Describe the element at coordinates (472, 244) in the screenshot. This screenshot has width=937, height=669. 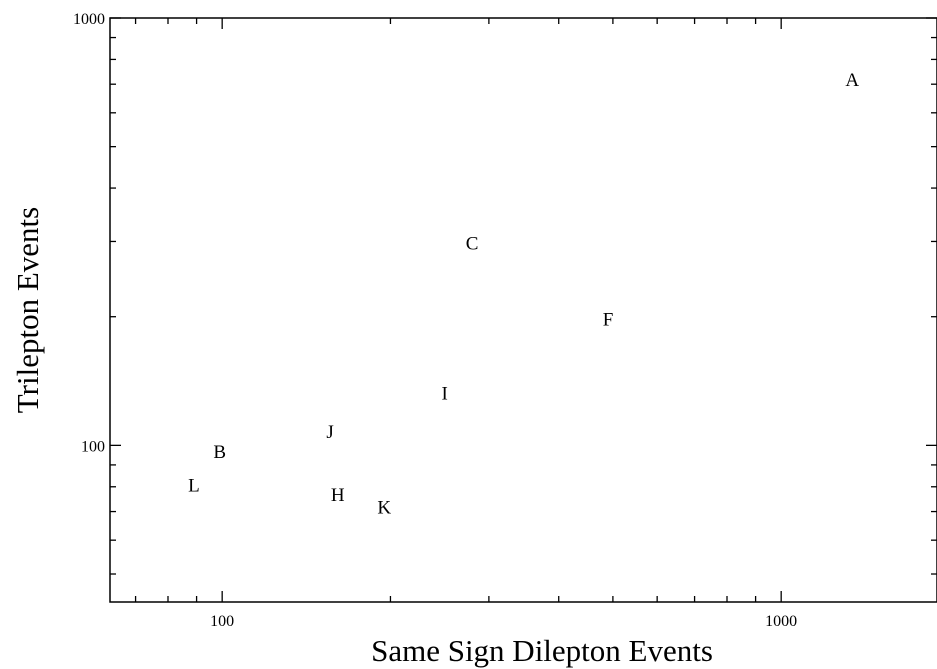
I see `data-point-c: C` at that location.